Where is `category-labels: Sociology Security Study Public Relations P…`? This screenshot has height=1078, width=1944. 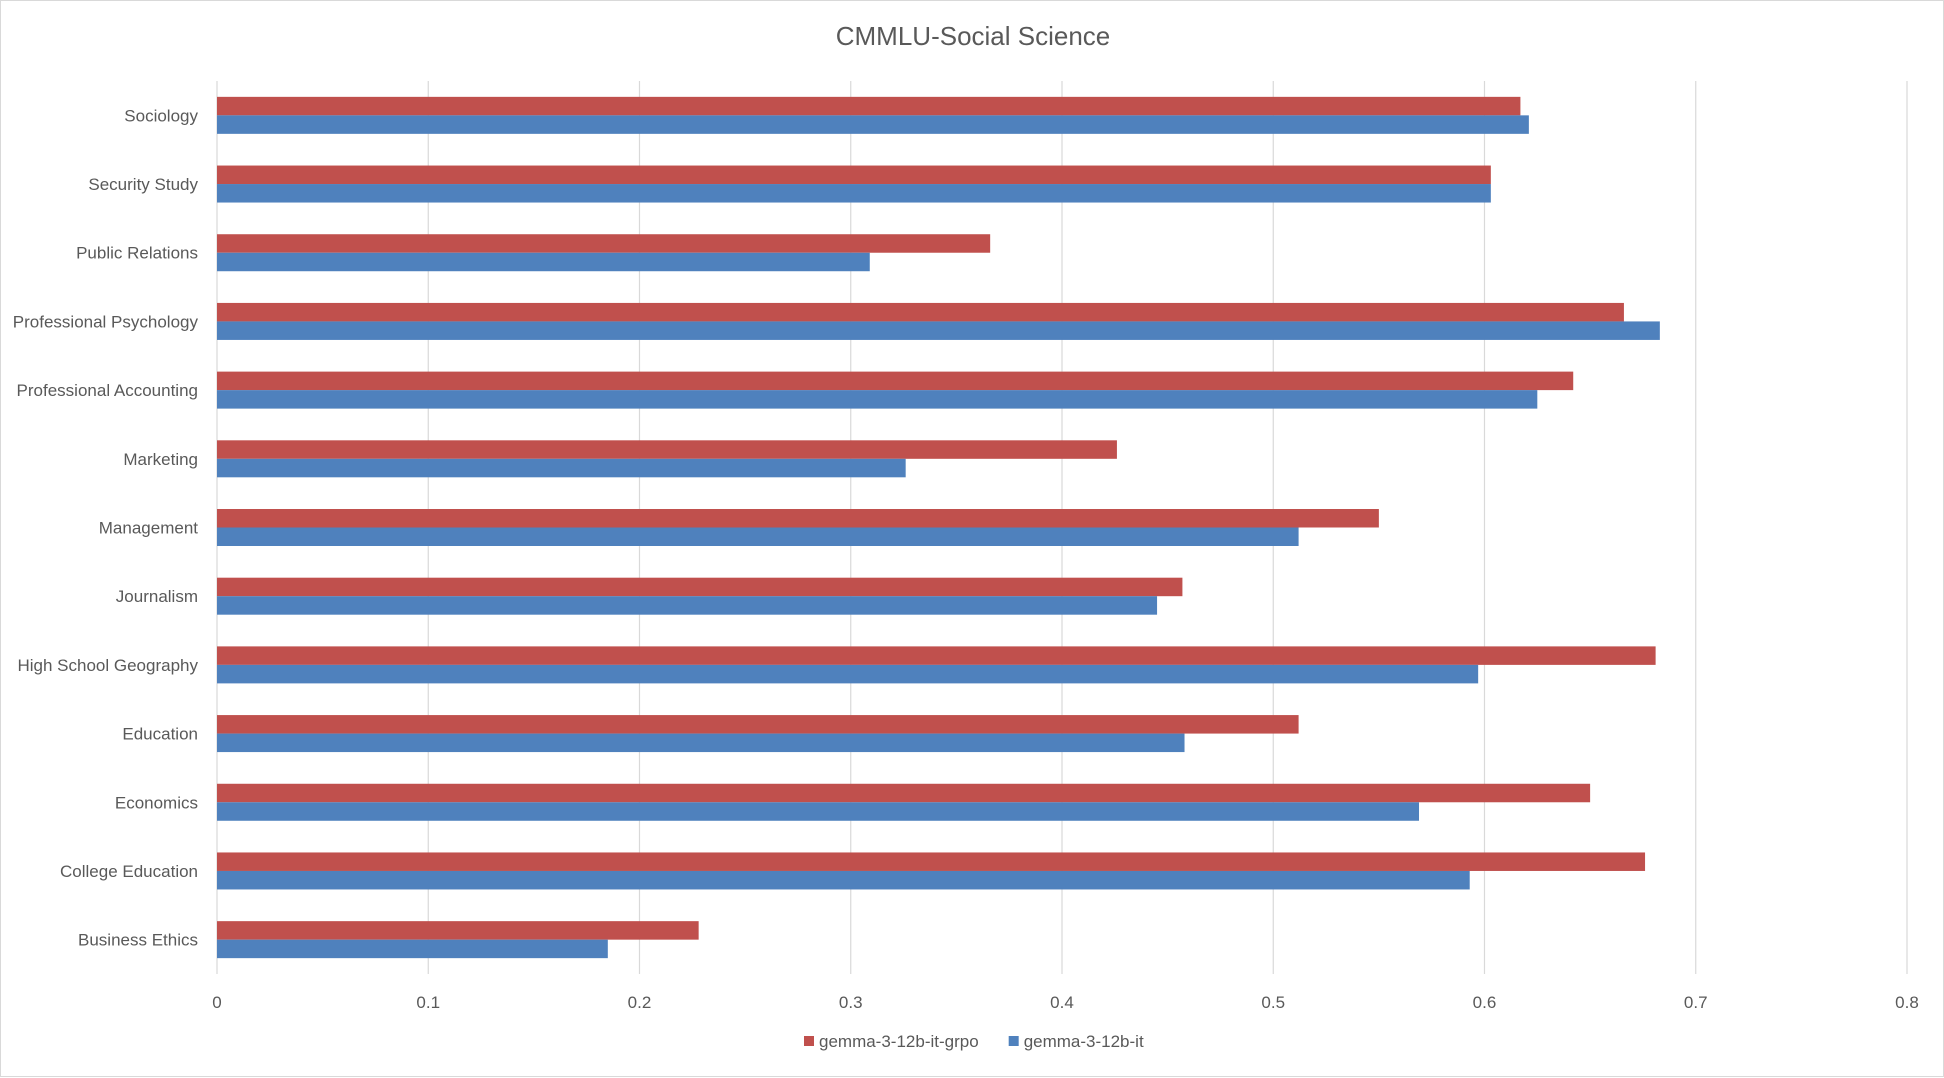
category-labels: Sociology Security Study Public Relations P… is located at coordinates (106, 527).